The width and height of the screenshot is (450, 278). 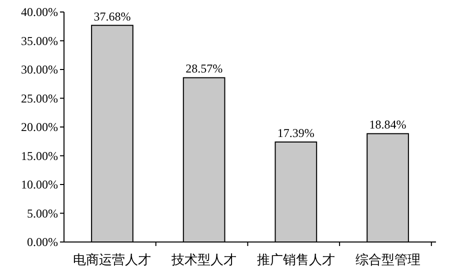 What do you see at coordinates (39, 41) in the screenshot?
I see `y-tick-label: 35.00%` at bounding box center [39, 41].